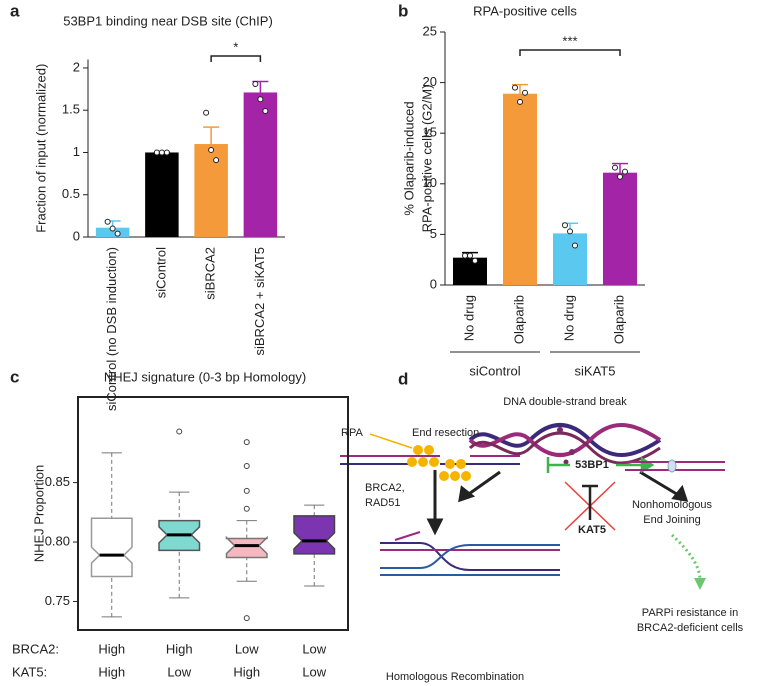 This screenshot has width=774, height=686. What do you see at coordinates (430, 182) in the screenshot?
I see `y-tick-label: 10` at bounding box center [430, 182].